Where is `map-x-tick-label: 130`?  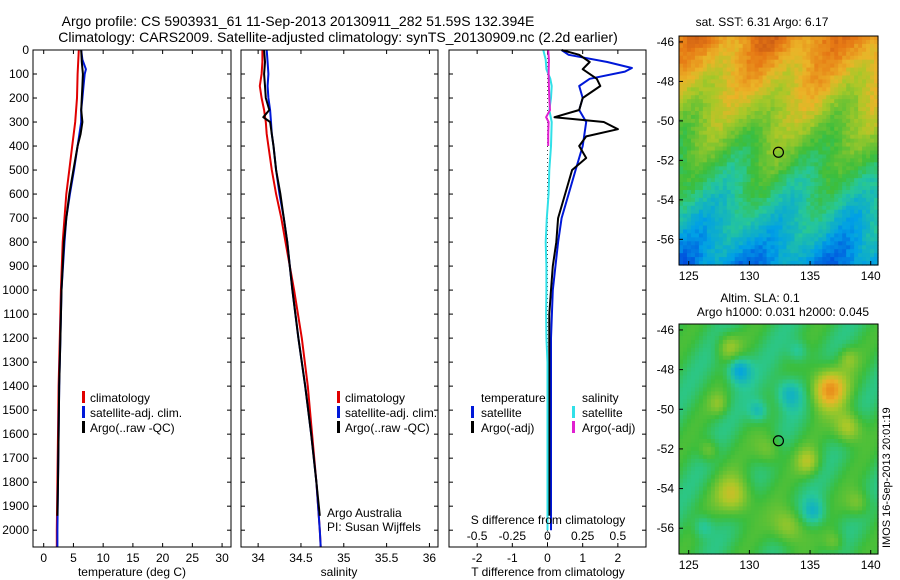 map-x-tick-label: 130 is located at coordinates (749, 276).